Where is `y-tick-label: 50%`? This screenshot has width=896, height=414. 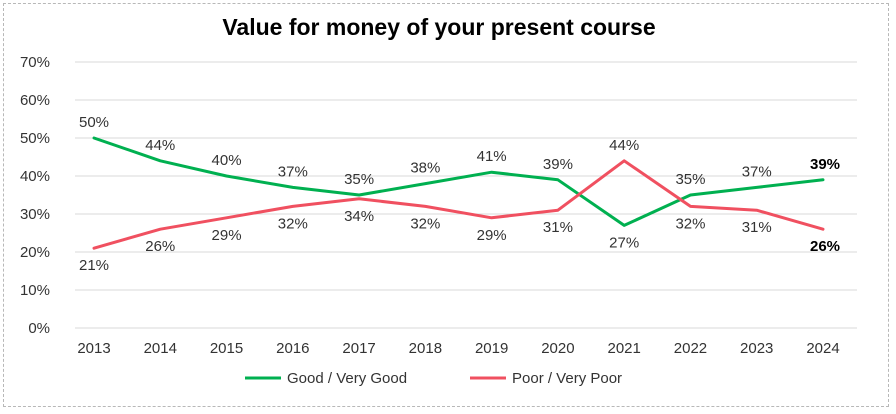
y-tick-label: 50% is located at coordinates (35, 138).